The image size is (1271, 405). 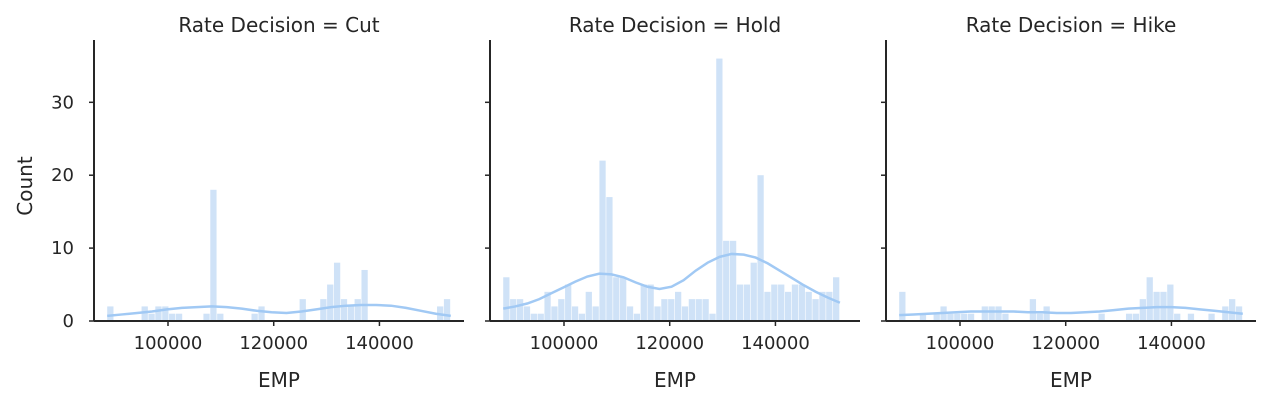 I want to click on x-tick-label-cut-100000: 100000, so click(x=168, y=343).